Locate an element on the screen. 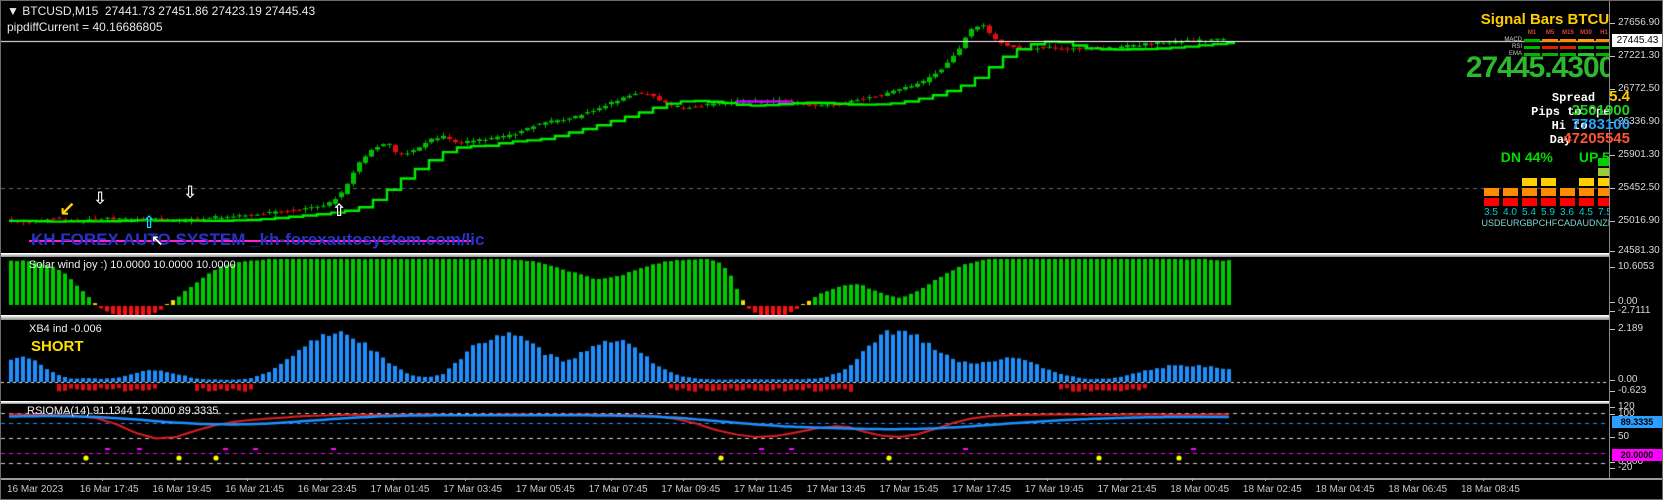  rsioma-scale-value: 120 is located at coordinates (1626, 406).